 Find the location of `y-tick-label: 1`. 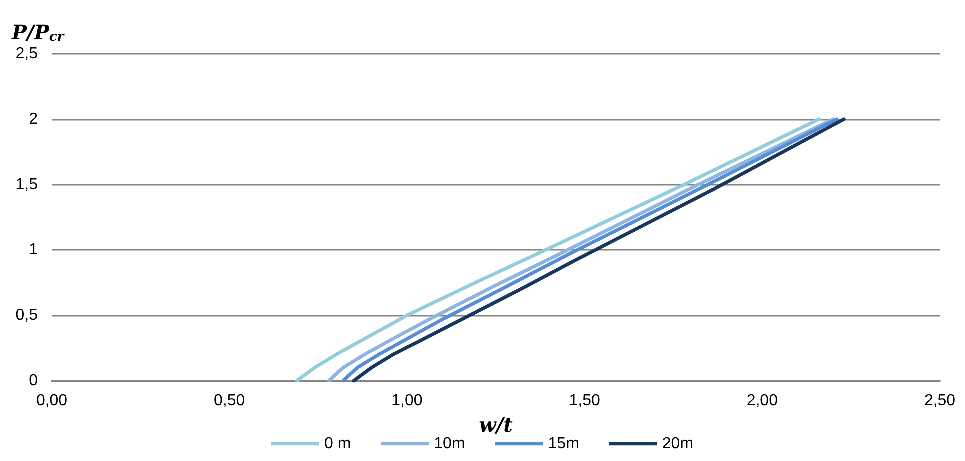

y-tick-label: 1 is located at coordinates (33, 250).